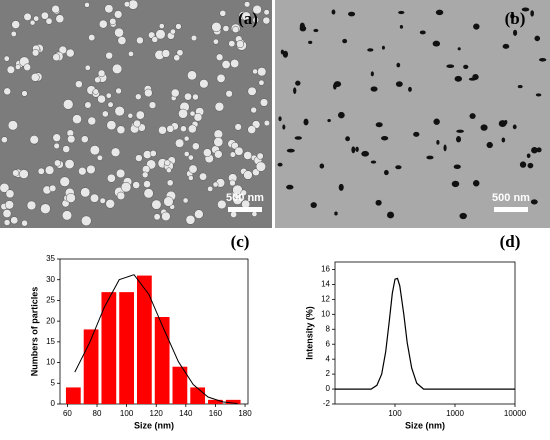  Describe the element at coordinates (425, 425) in the screenshot. I see `x-axis-title: Size (nm)` at that location.